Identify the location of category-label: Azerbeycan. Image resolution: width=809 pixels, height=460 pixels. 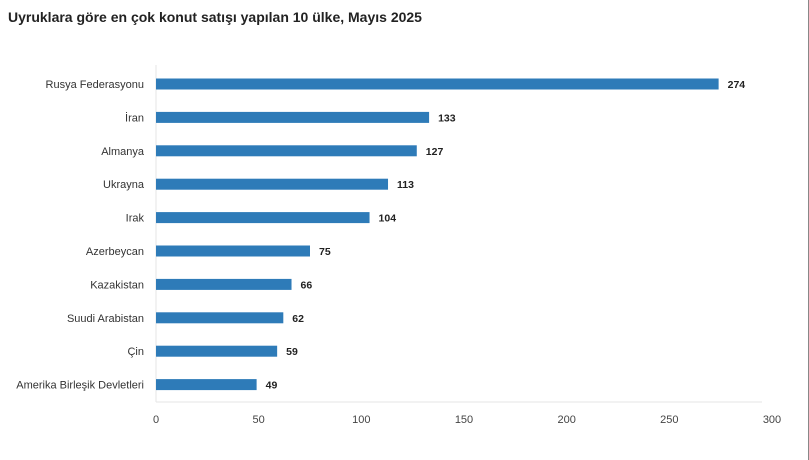
(115, 252).